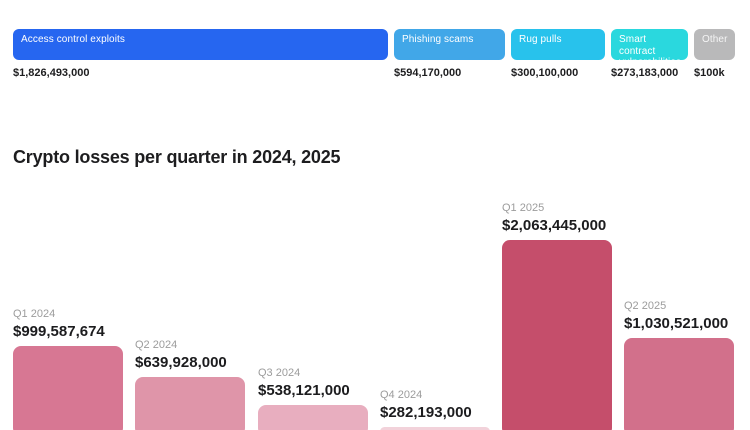 Image resolution: width=750 pixels, height=430 pixels. I want to click on bar-group-q3-2024: Q3 2024 $538,121,000, so click(313, 398).